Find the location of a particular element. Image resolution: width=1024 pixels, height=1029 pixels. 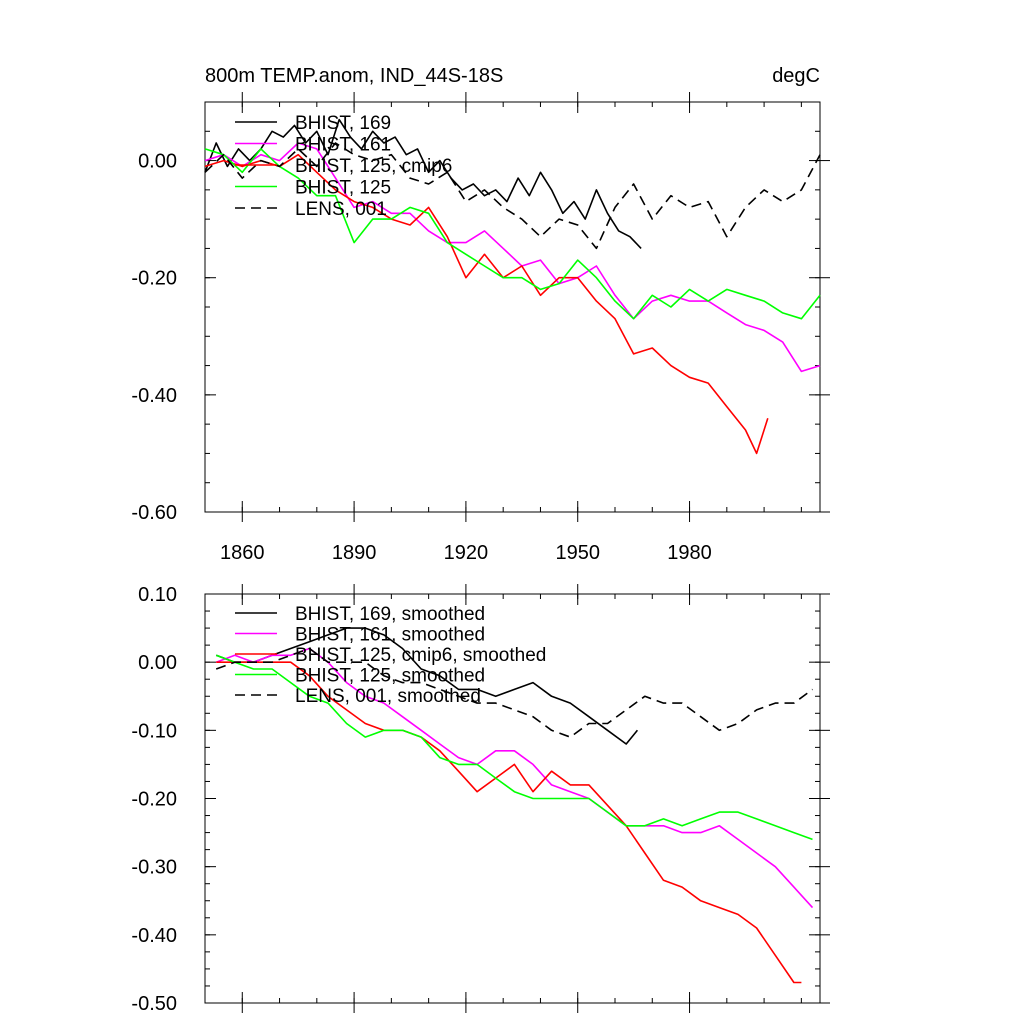

y-tick-label: 0.10 is located at coordinates (157, 595).